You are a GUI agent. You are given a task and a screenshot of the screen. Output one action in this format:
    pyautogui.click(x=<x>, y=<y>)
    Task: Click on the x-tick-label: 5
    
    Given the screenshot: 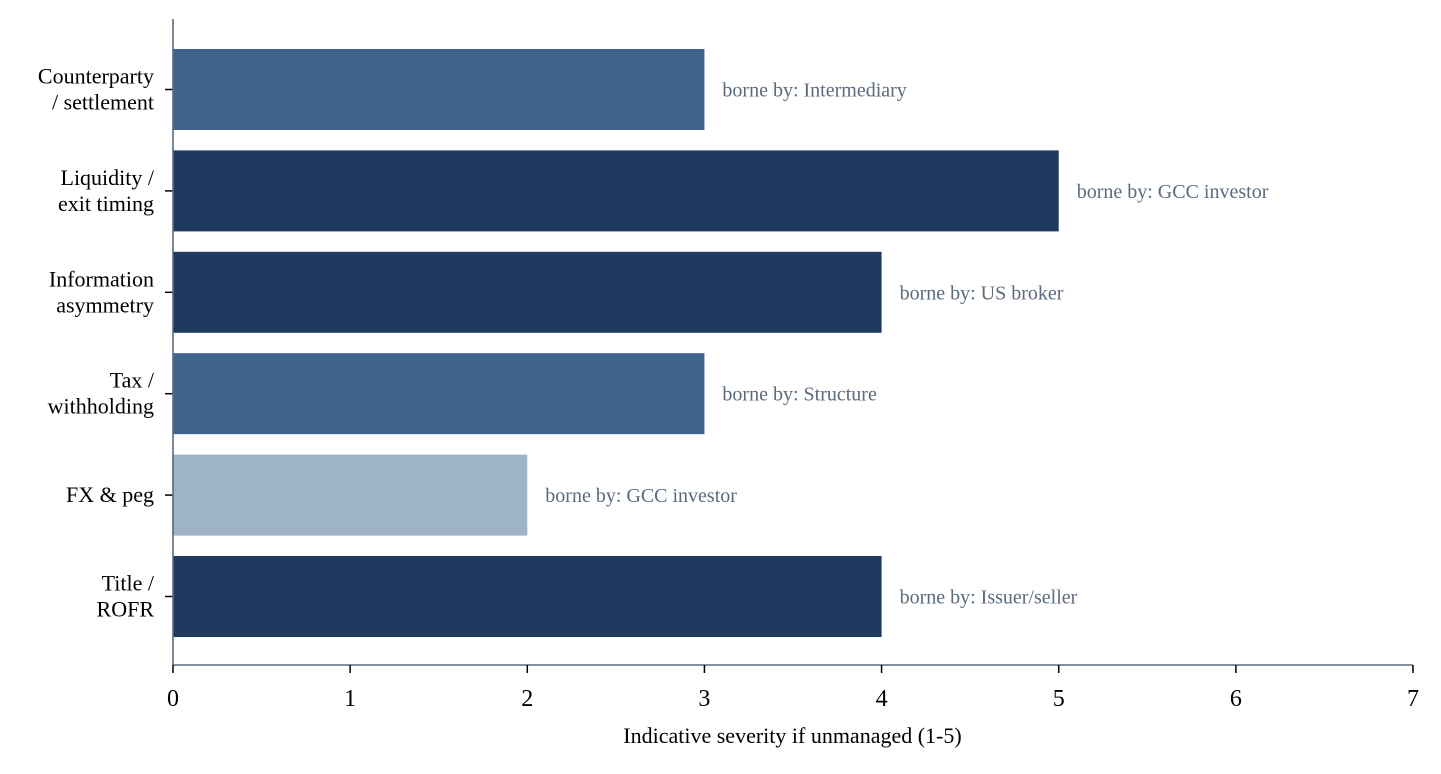 What is the action you would take?
    pyautogui.click(x=1059, y=699)
    